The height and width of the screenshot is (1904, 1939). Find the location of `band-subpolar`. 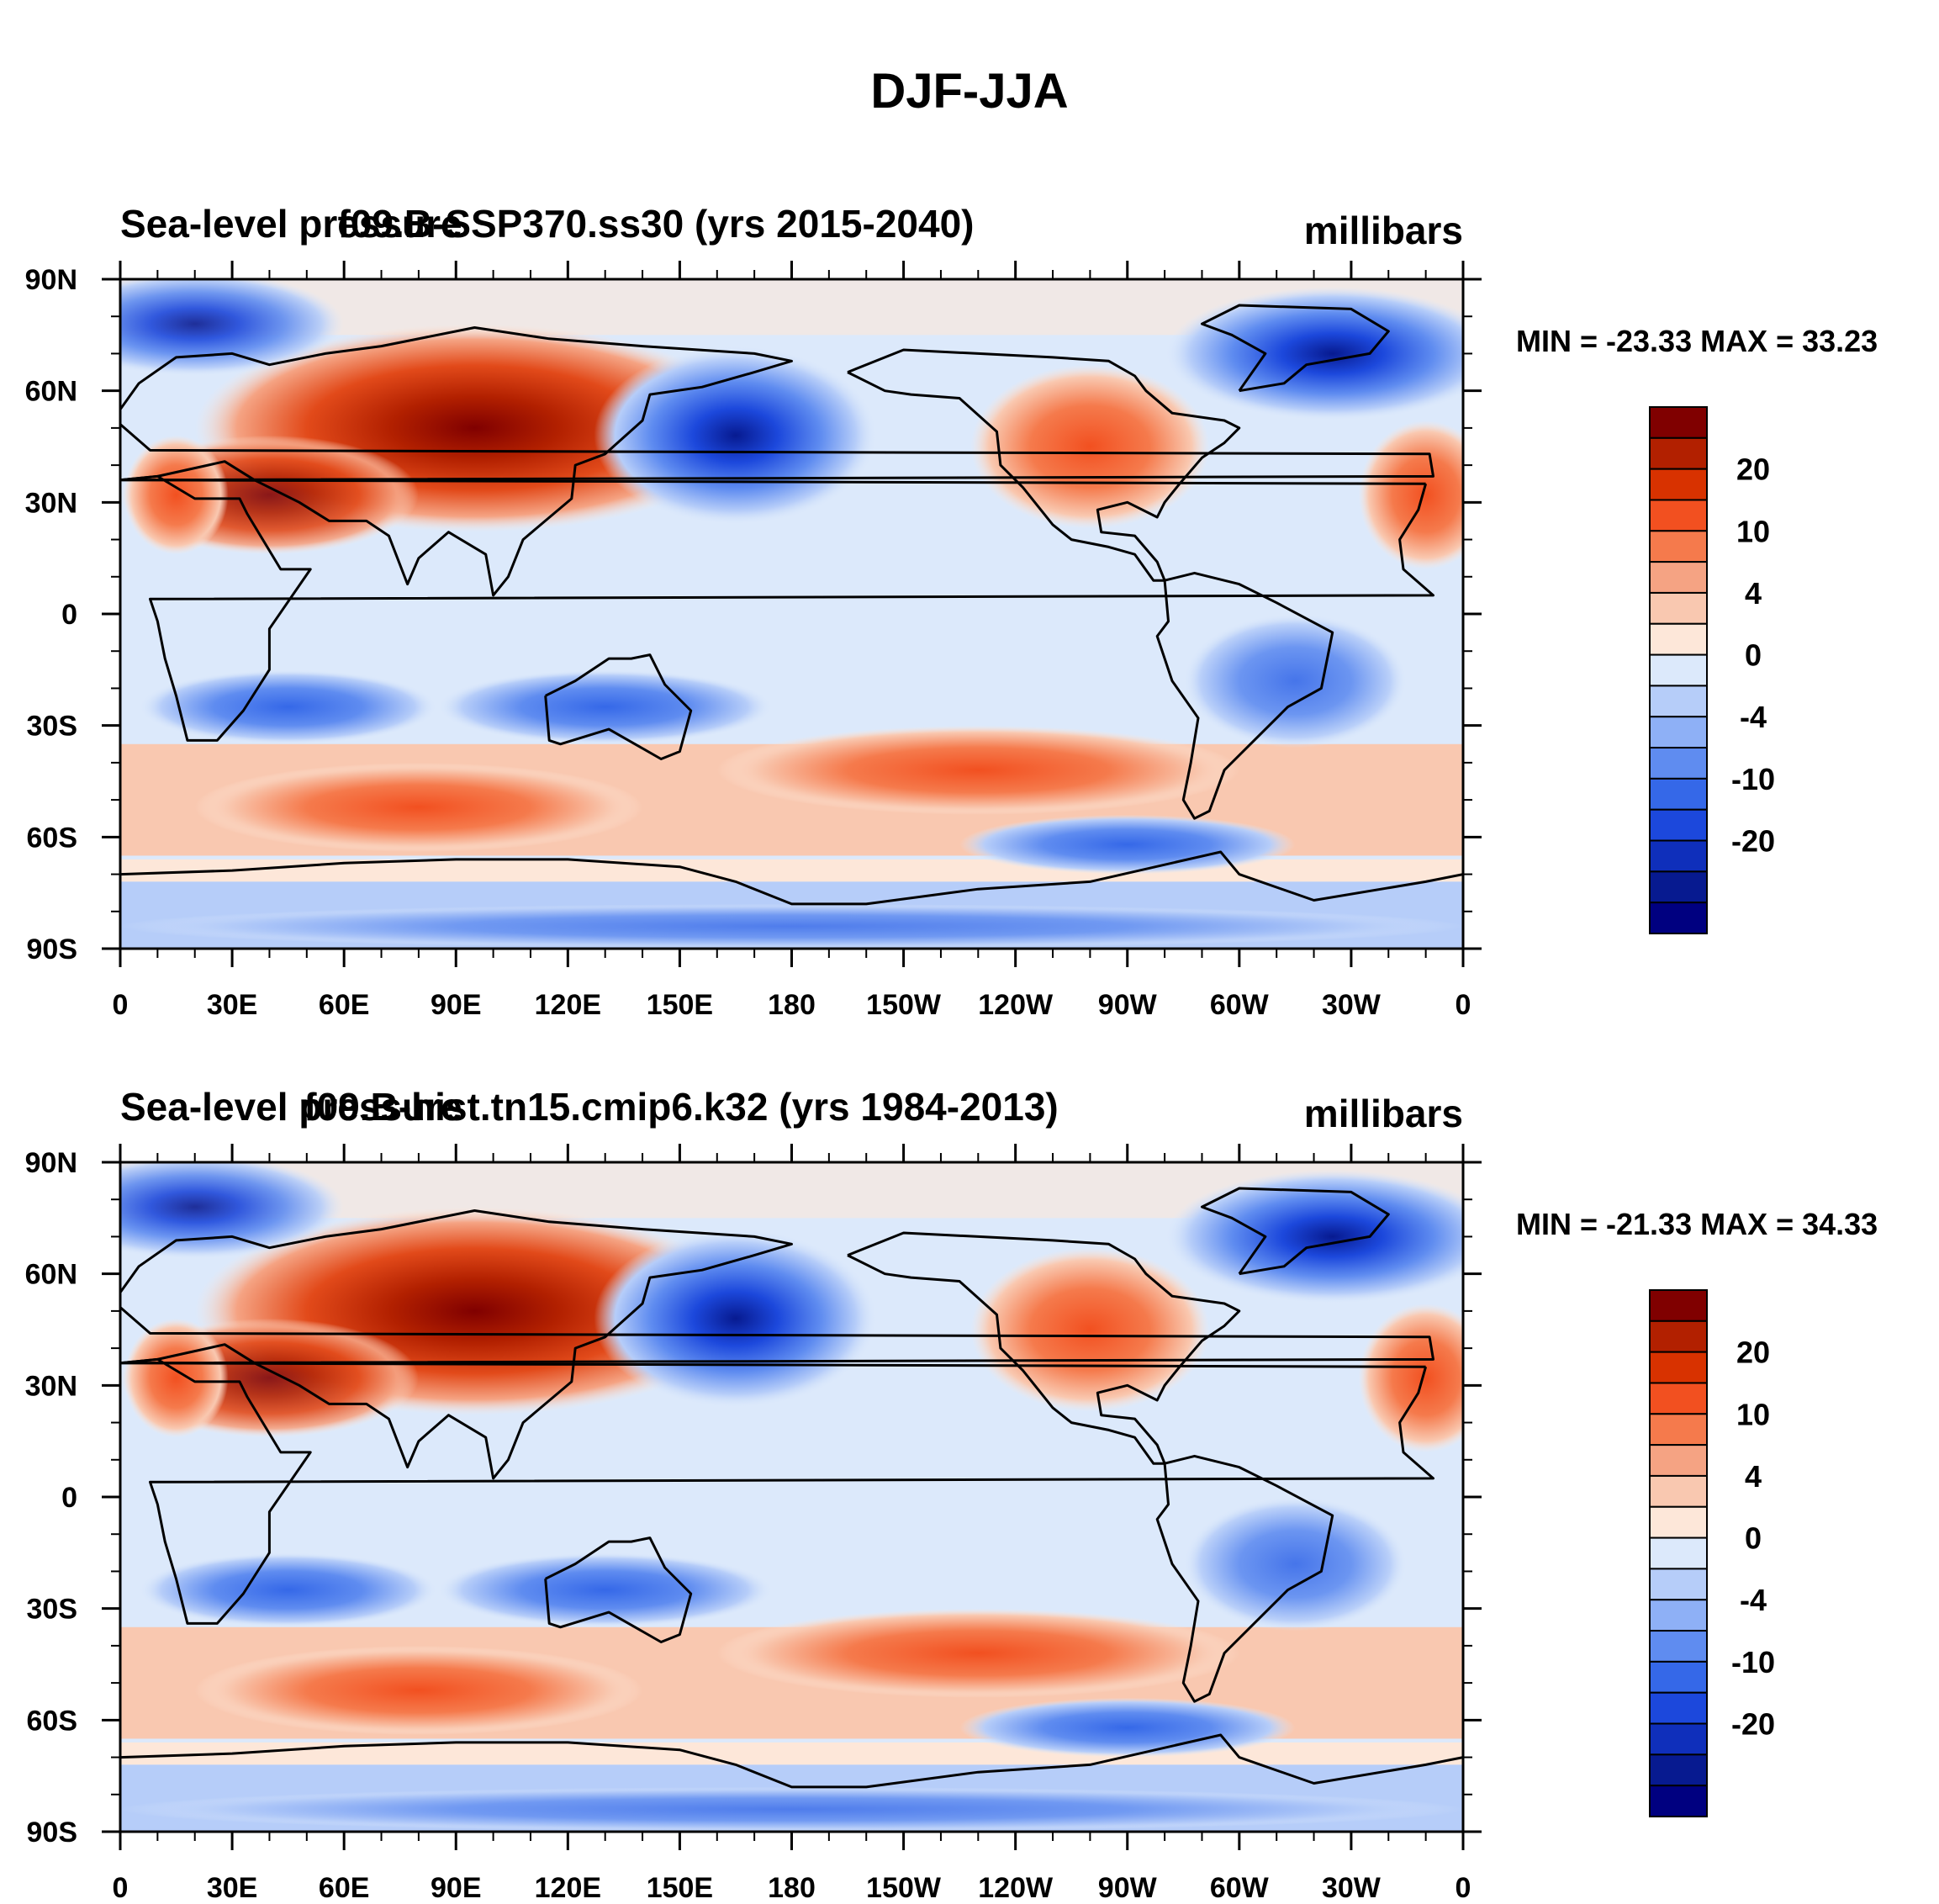

band-subpolar is located at coordinates (791, 1754).